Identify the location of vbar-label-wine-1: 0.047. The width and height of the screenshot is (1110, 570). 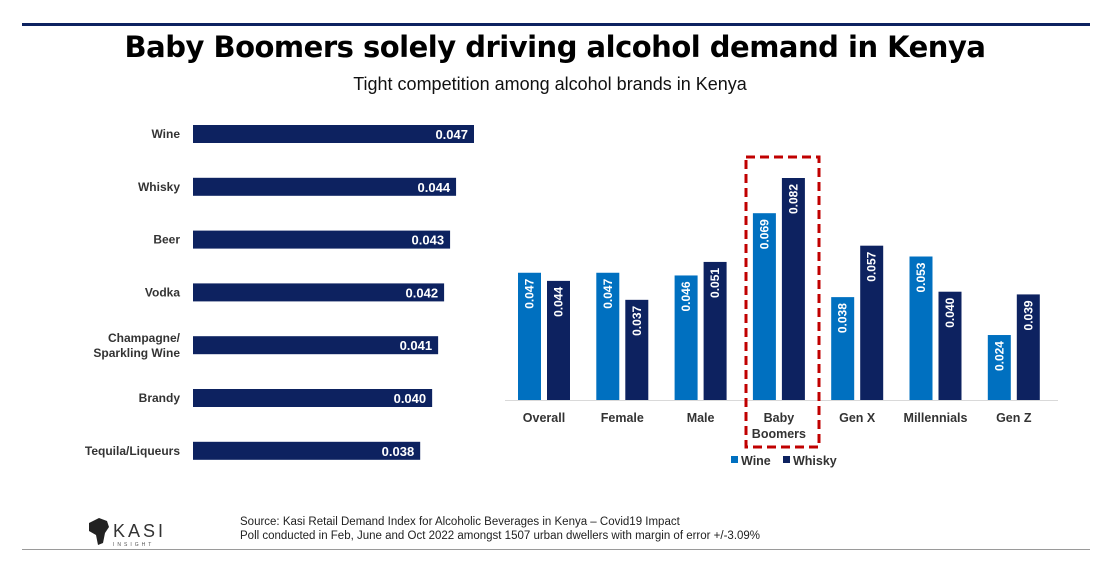
(608, 293).